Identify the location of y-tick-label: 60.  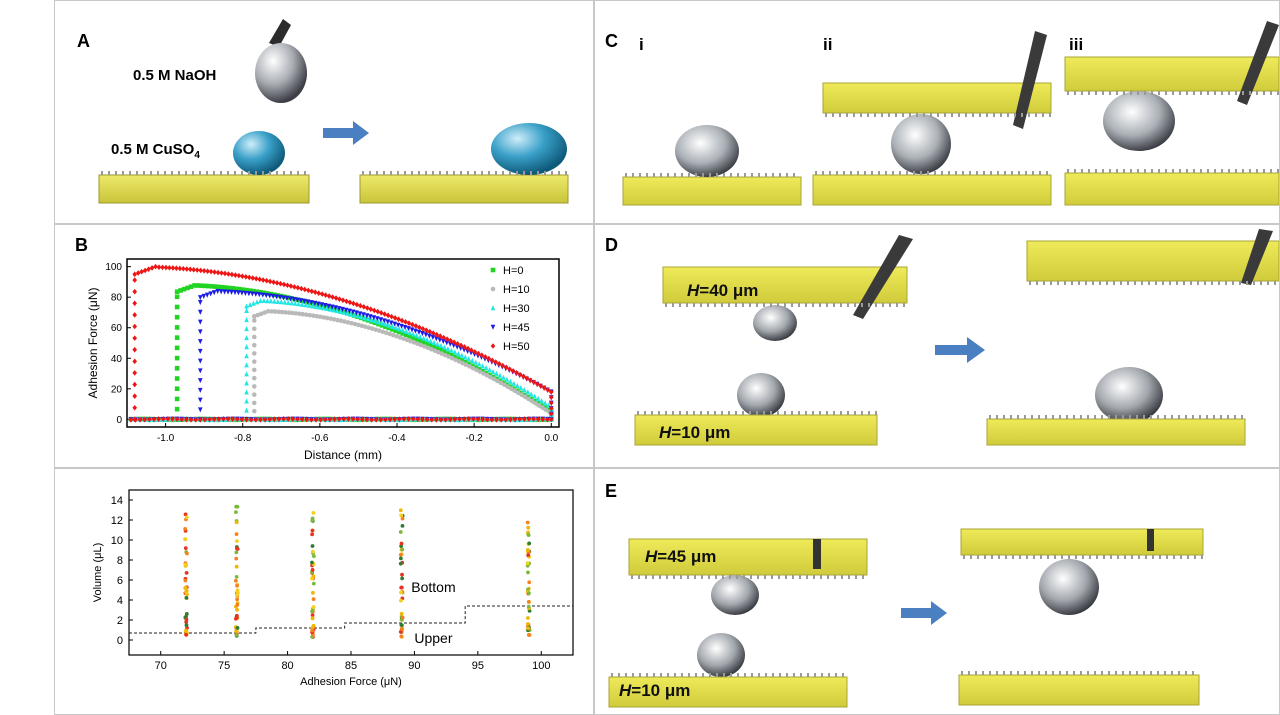
(117, 328).